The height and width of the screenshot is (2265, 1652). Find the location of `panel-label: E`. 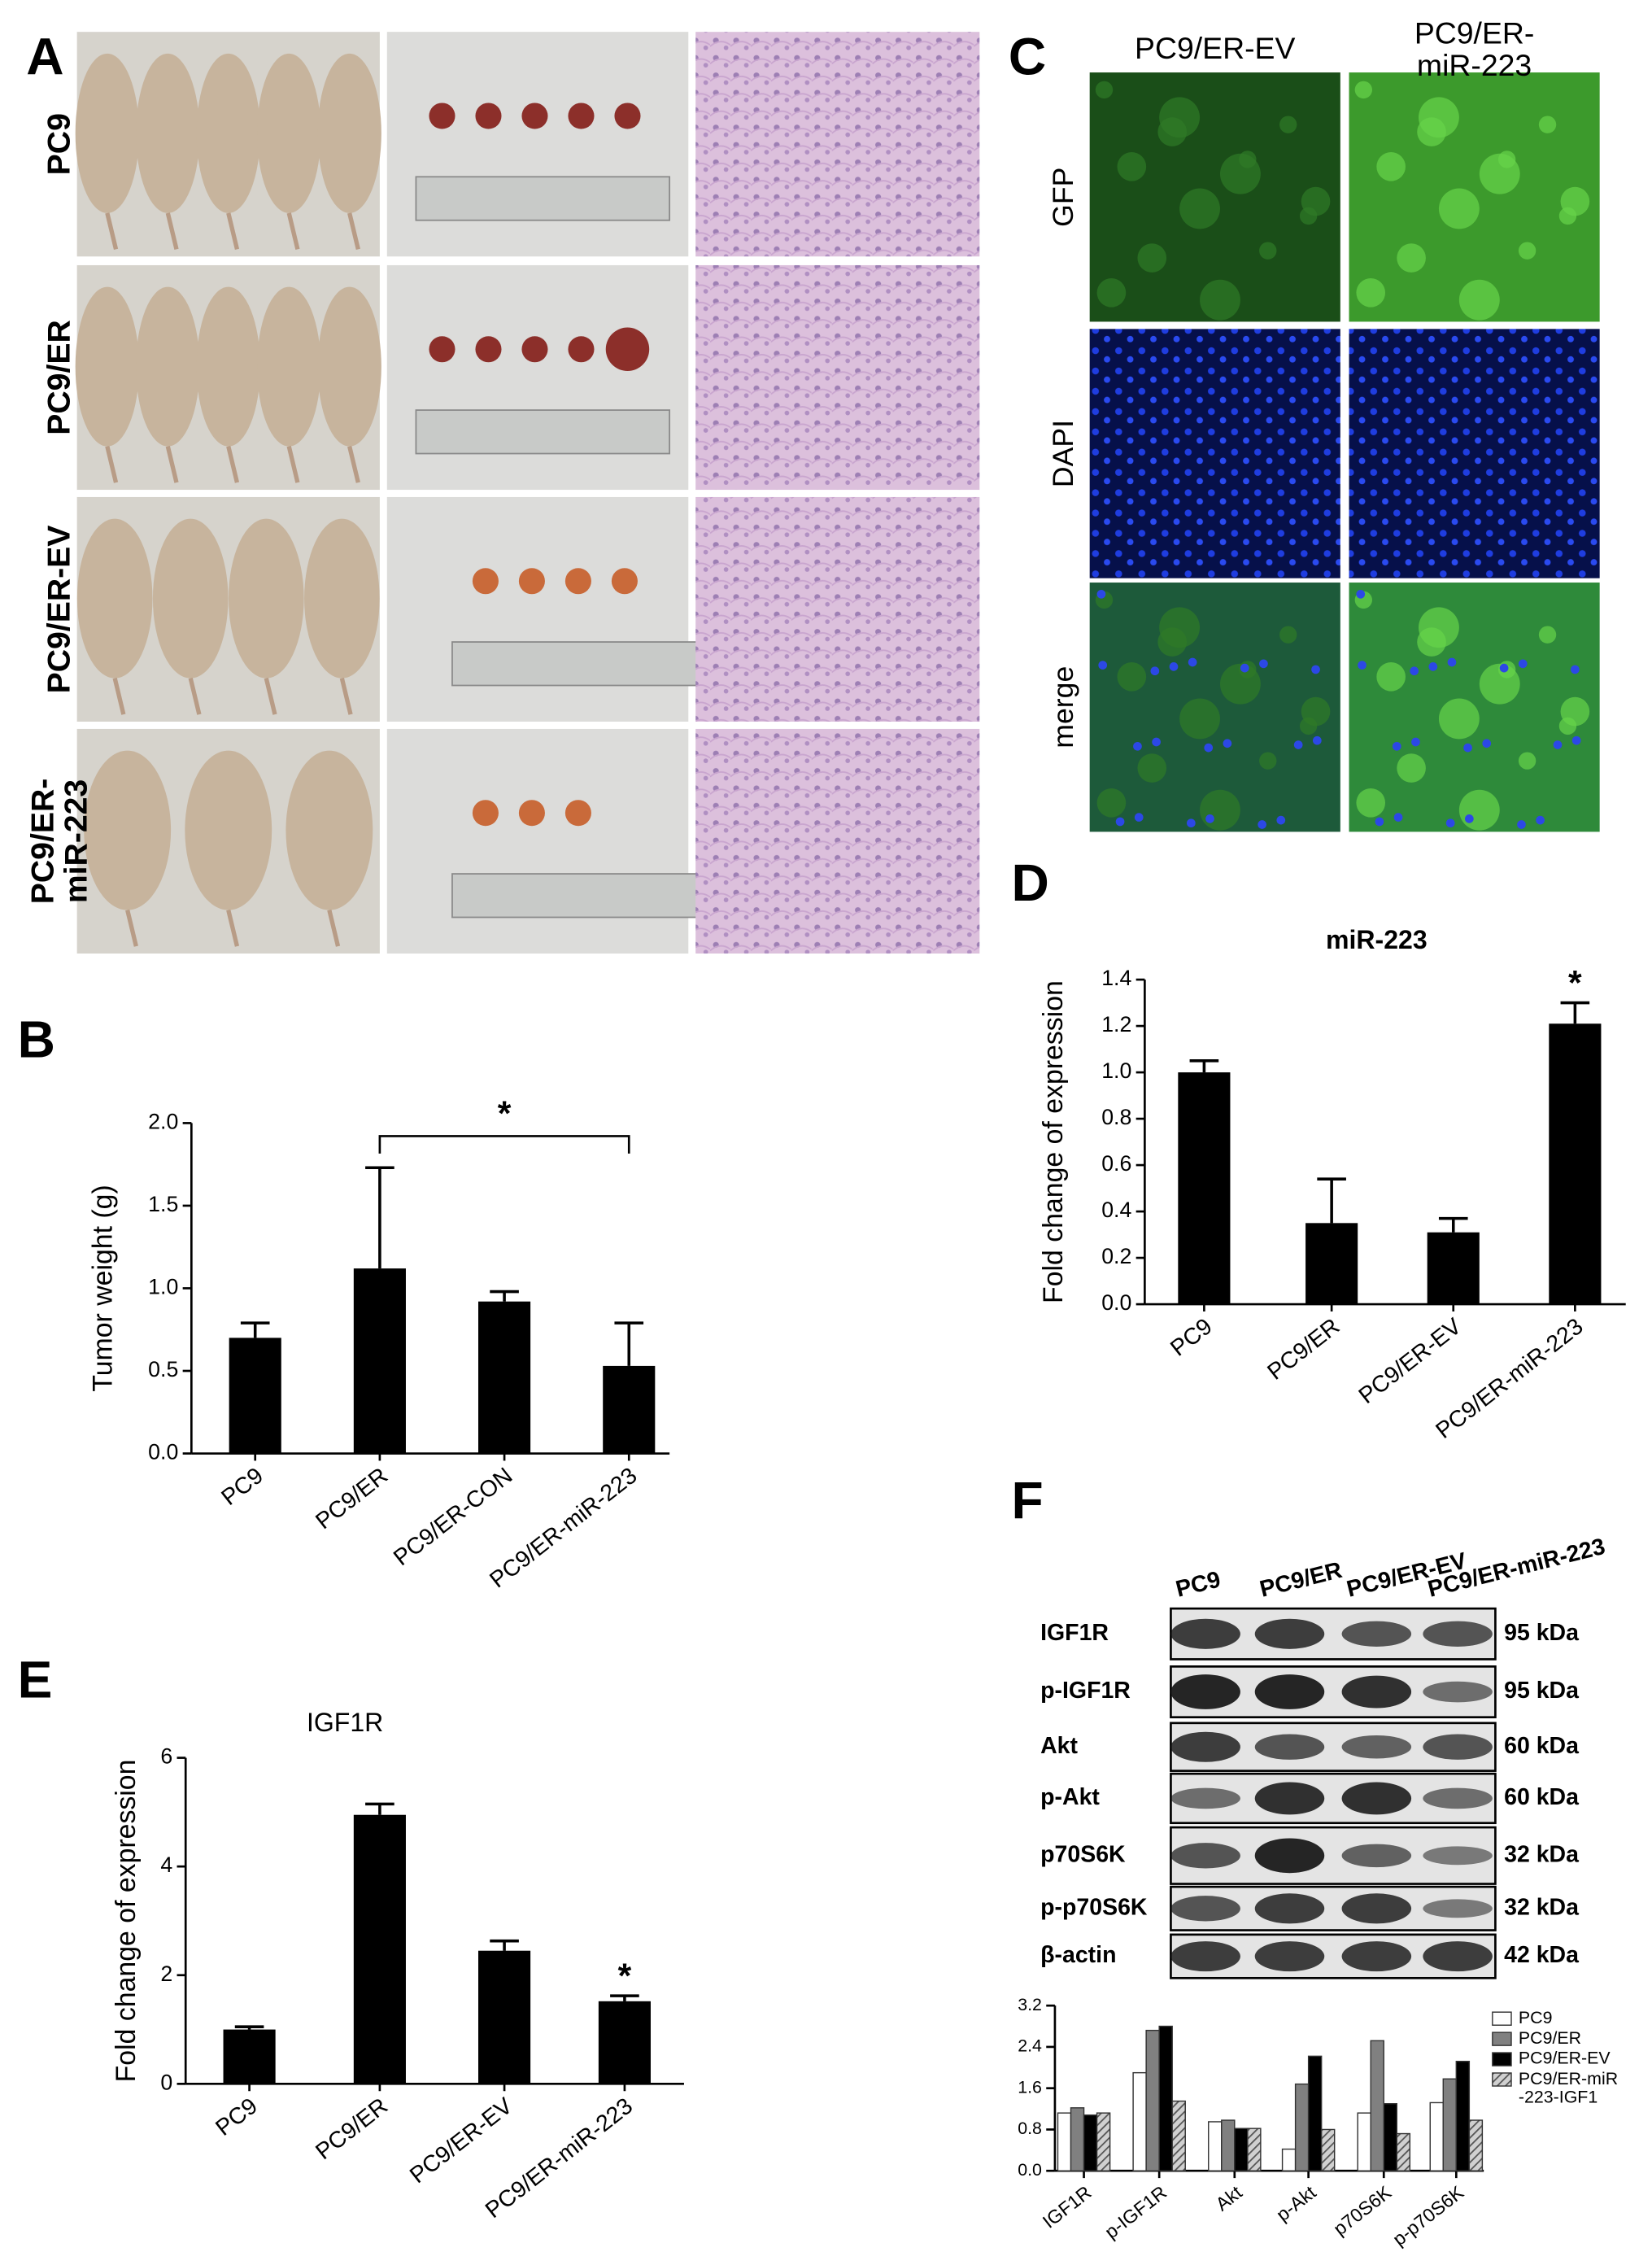

panel-label: E is located at coordinates (35, 1680).